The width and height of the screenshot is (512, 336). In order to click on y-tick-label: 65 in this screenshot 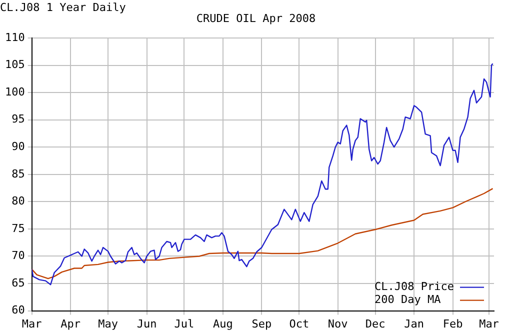, I will do `click(18, 283)`.